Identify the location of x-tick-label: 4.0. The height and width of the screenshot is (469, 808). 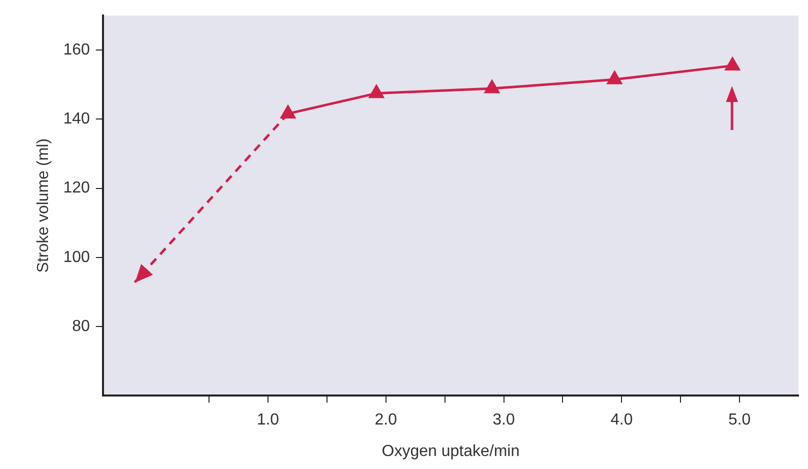
(621, 420).